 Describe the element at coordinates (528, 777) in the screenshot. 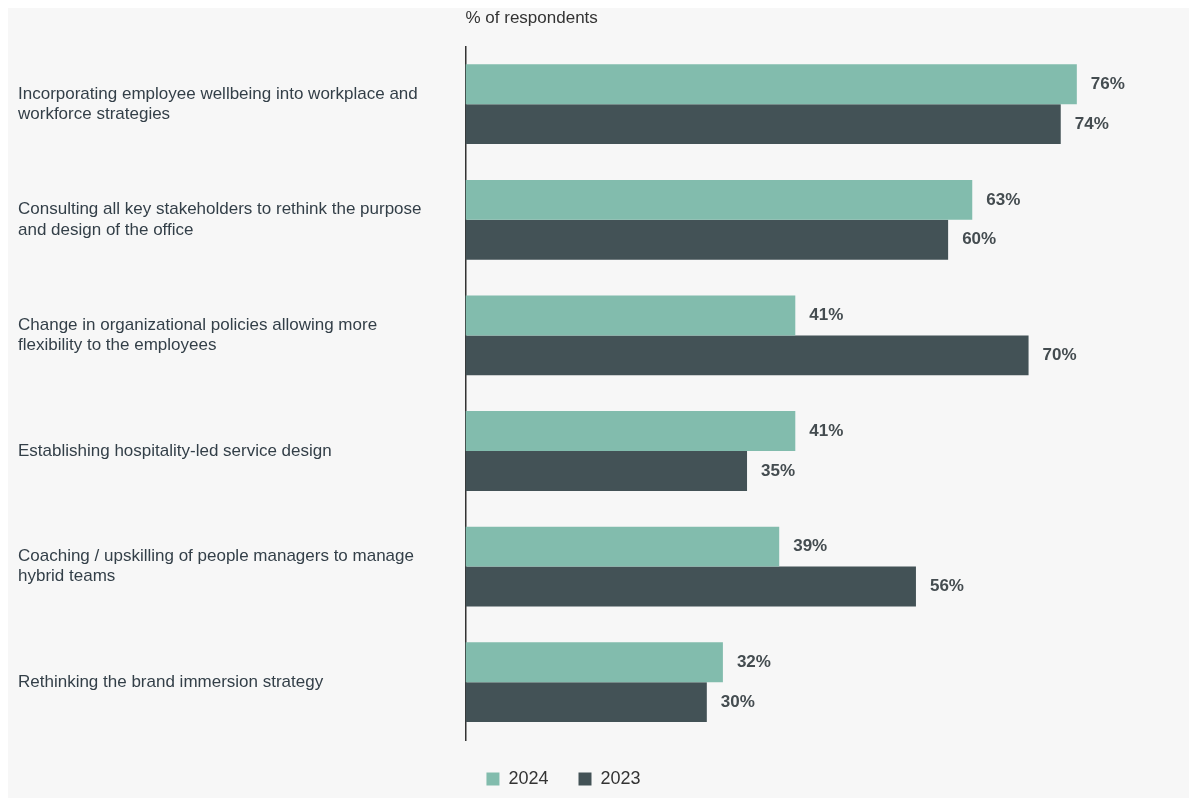

I see `legend-label: 2024` at that location.